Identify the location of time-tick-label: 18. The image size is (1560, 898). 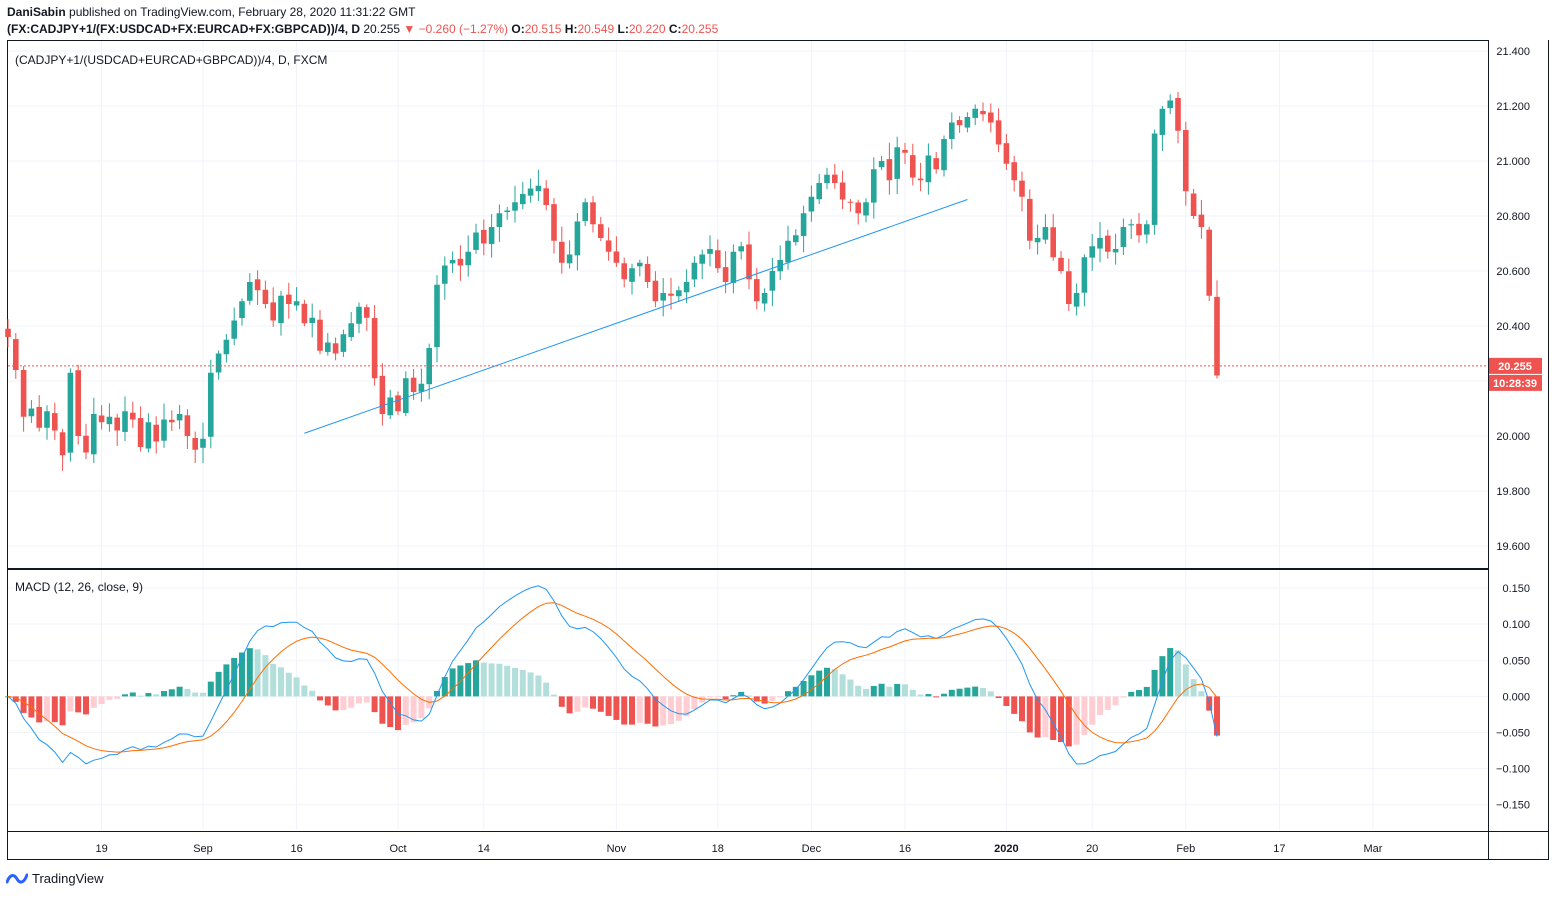
(718, 849).